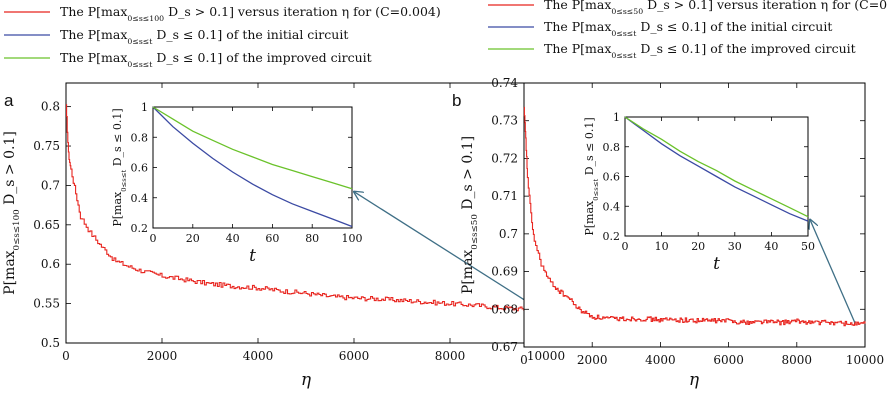  What do you see at coordinates (50, 264) in the screenshot?
I see `main-ytick-label: 0.6` at bounding box center [50, 264].